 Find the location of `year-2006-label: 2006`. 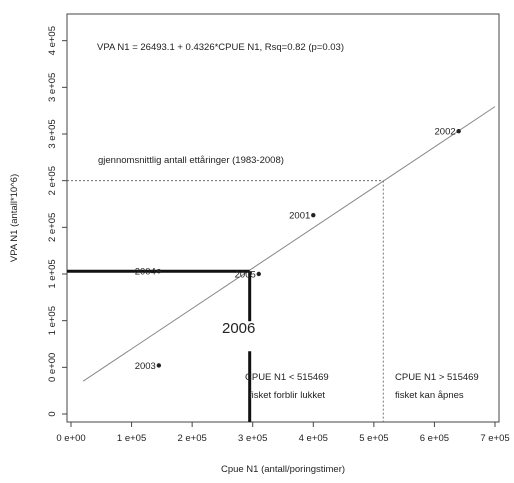

year-2006-label: 2006 is located at coordinates (238, 328).